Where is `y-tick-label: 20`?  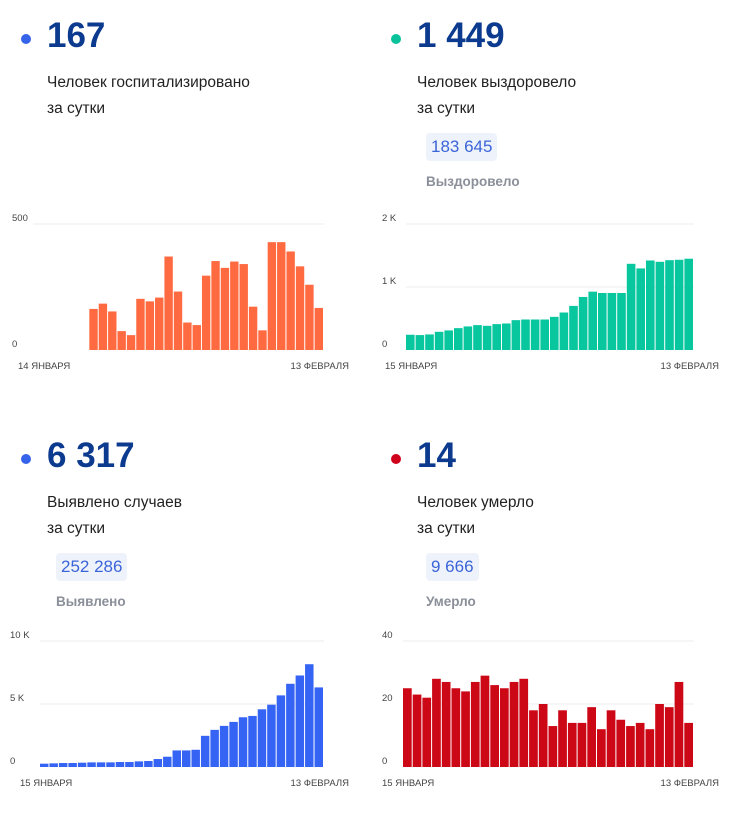
y-tick-label: 20 is located at coordinates (387, 698).